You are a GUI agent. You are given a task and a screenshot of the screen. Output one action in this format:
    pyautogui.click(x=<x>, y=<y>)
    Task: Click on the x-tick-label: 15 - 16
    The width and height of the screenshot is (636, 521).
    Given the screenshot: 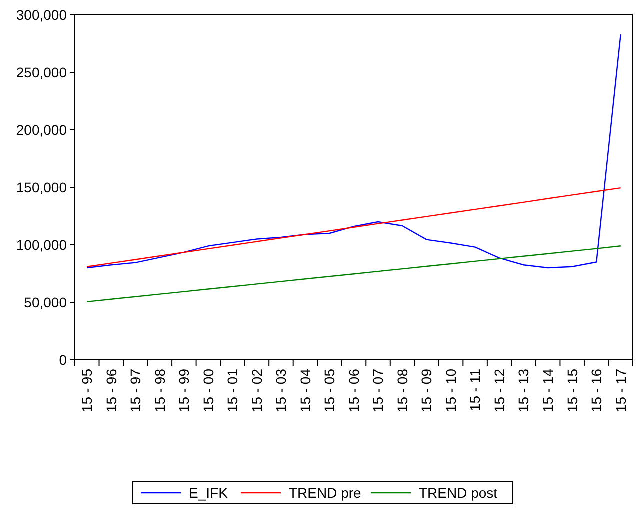 What is the action you would take?
    pyautogui.click(x=596, y=390)
    